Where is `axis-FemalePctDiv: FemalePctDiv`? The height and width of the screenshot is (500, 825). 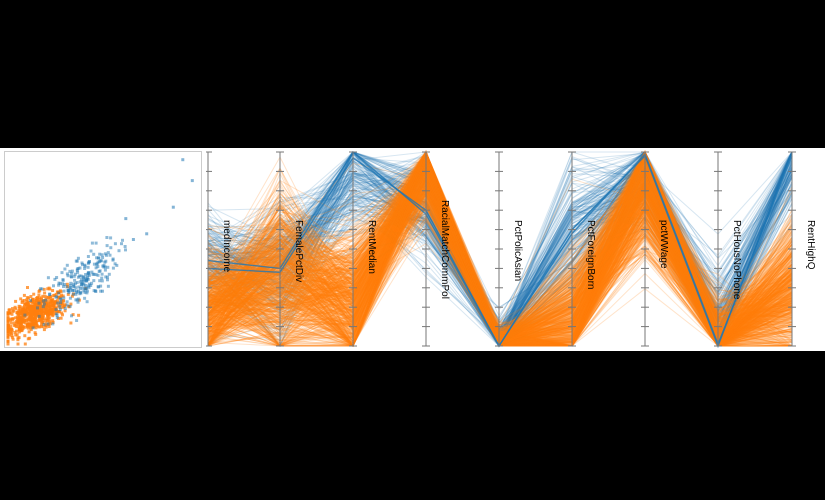 axis-FemalePctDiv: FemalePctDiv is located at coordinates (290, 249).